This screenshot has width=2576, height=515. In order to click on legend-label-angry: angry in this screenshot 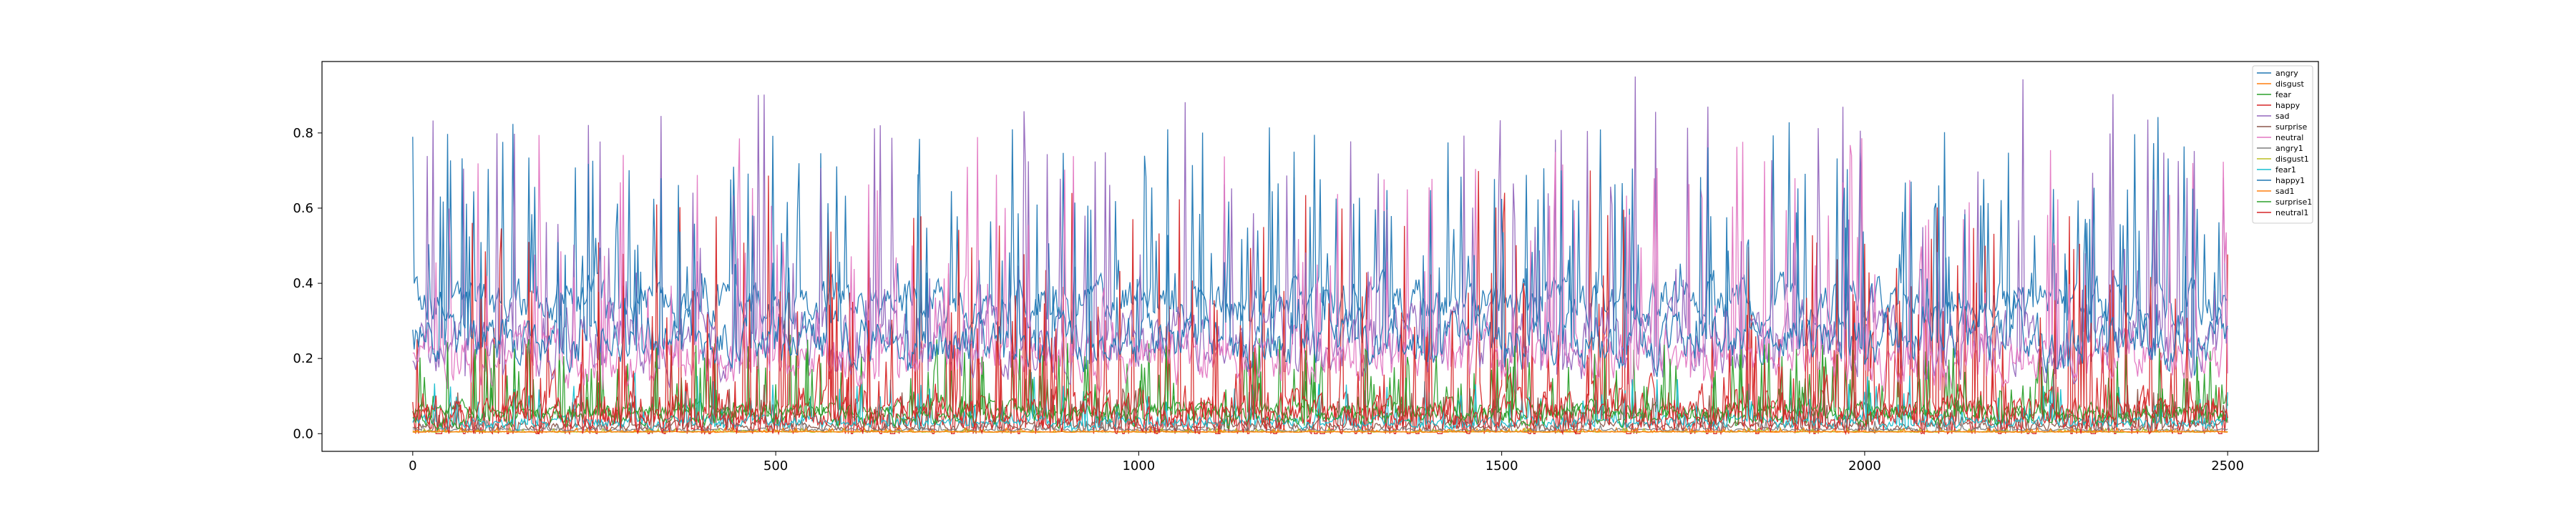, I will do `click(2286, 73)`.